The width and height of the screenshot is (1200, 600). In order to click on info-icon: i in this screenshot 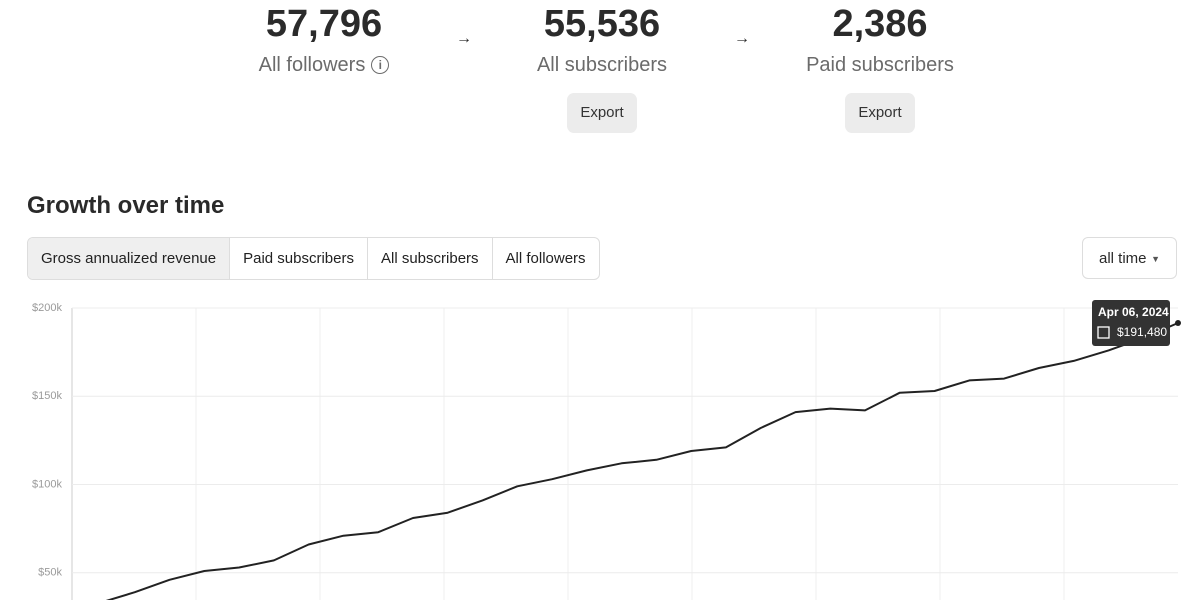, I will do `click(380, 65)`.